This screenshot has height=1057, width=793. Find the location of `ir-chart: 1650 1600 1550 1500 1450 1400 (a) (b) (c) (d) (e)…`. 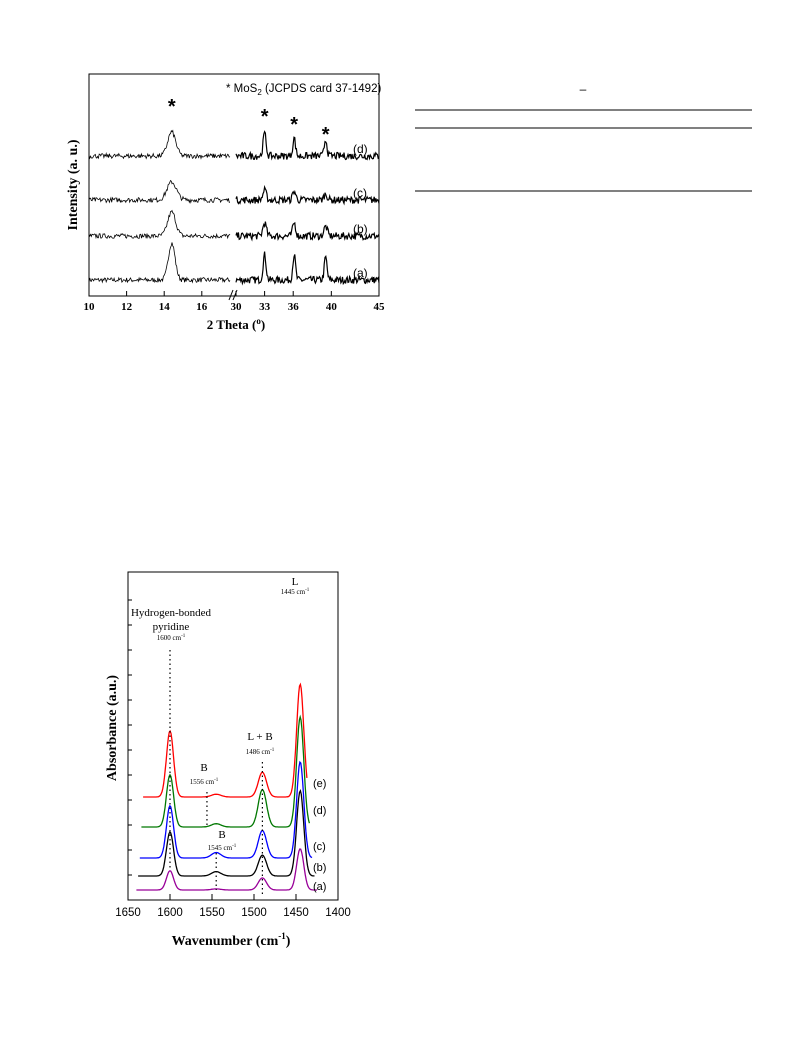

ir-chart: 1650 1600 1550 1500 1450 1400 (a) (b) (c) (d) (e)… is located at coordinates (228, 760).